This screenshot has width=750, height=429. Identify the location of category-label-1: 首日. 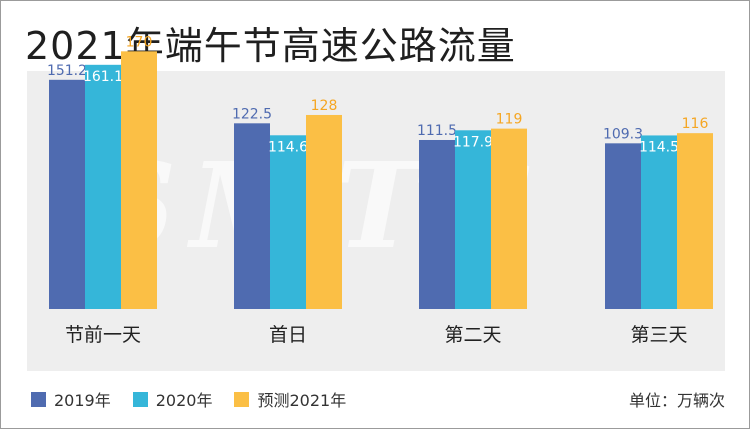
(288, 335).